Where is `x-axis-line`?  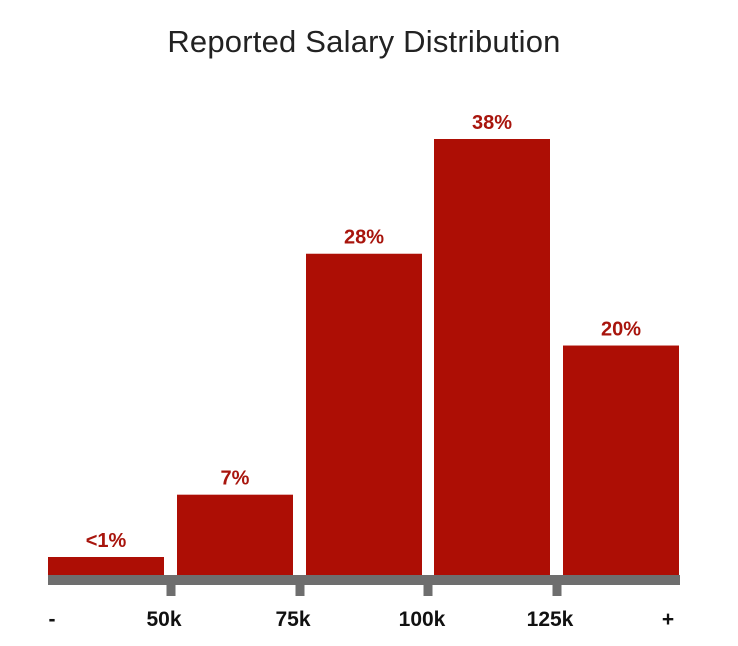
x-axis-line is located at coordinates (364, 580).